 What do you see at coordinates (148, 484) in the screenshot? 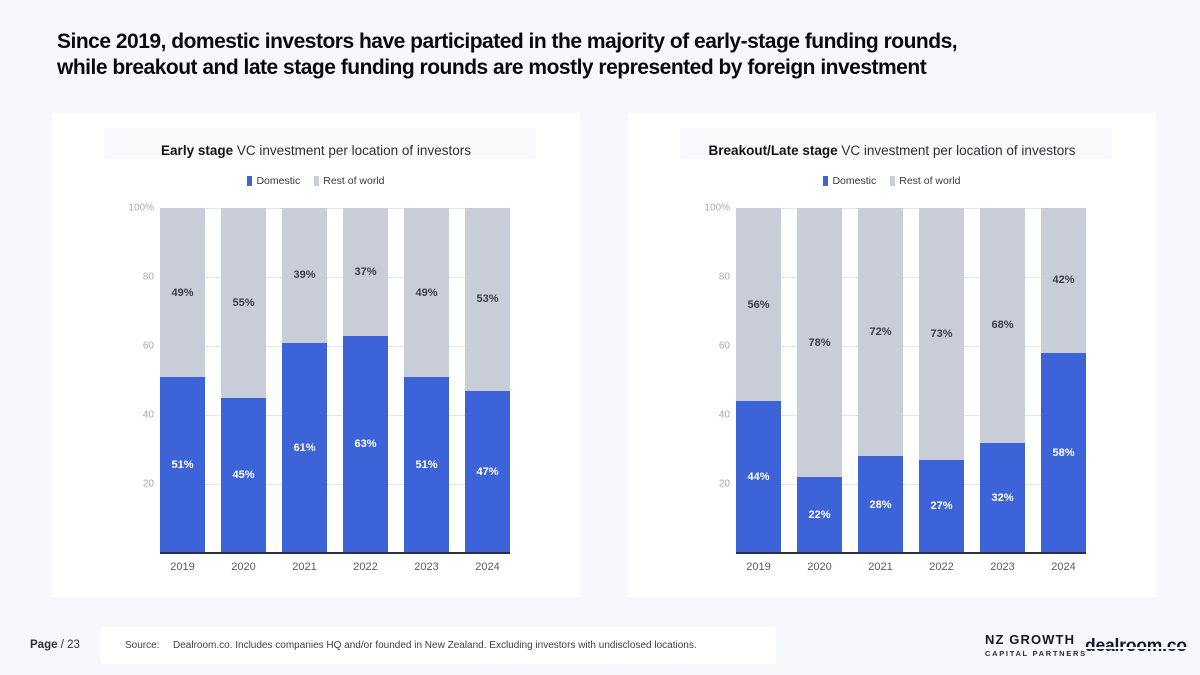
I see `y-axis-tick-label: 20` at bounding box center [148, 484].